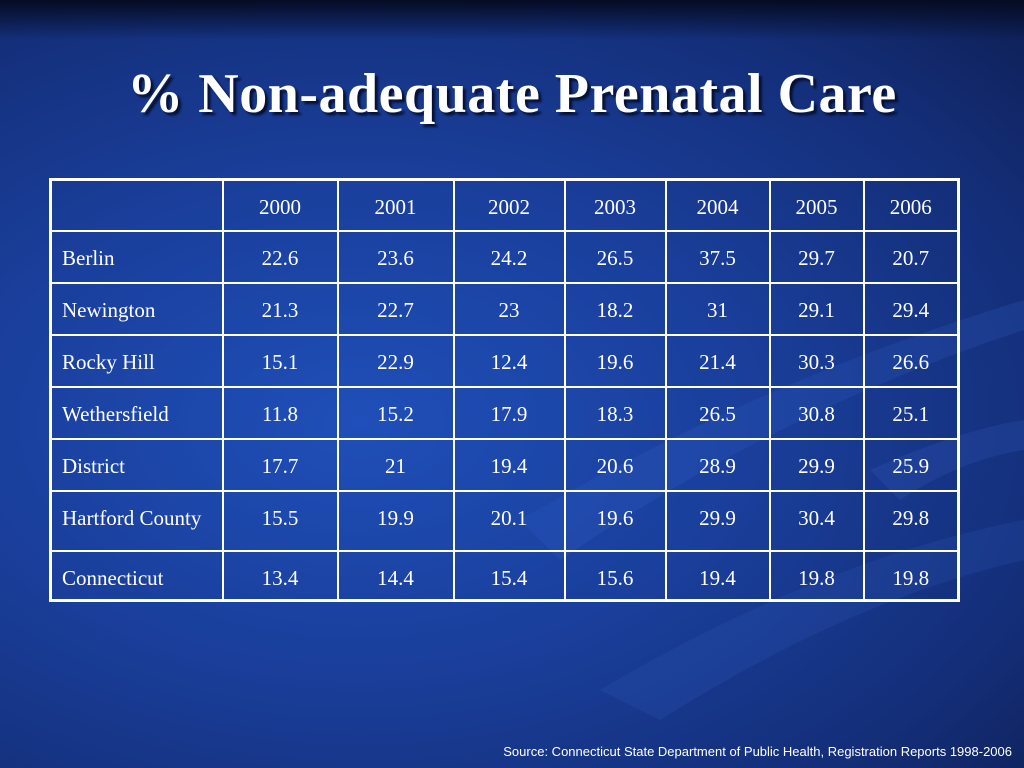 This screenshot has height=768, width=1024. What do you see at coordinates (280, 412) in the screenshot?
I see `table-cell: 11.8` at bounding box center [280, 412].